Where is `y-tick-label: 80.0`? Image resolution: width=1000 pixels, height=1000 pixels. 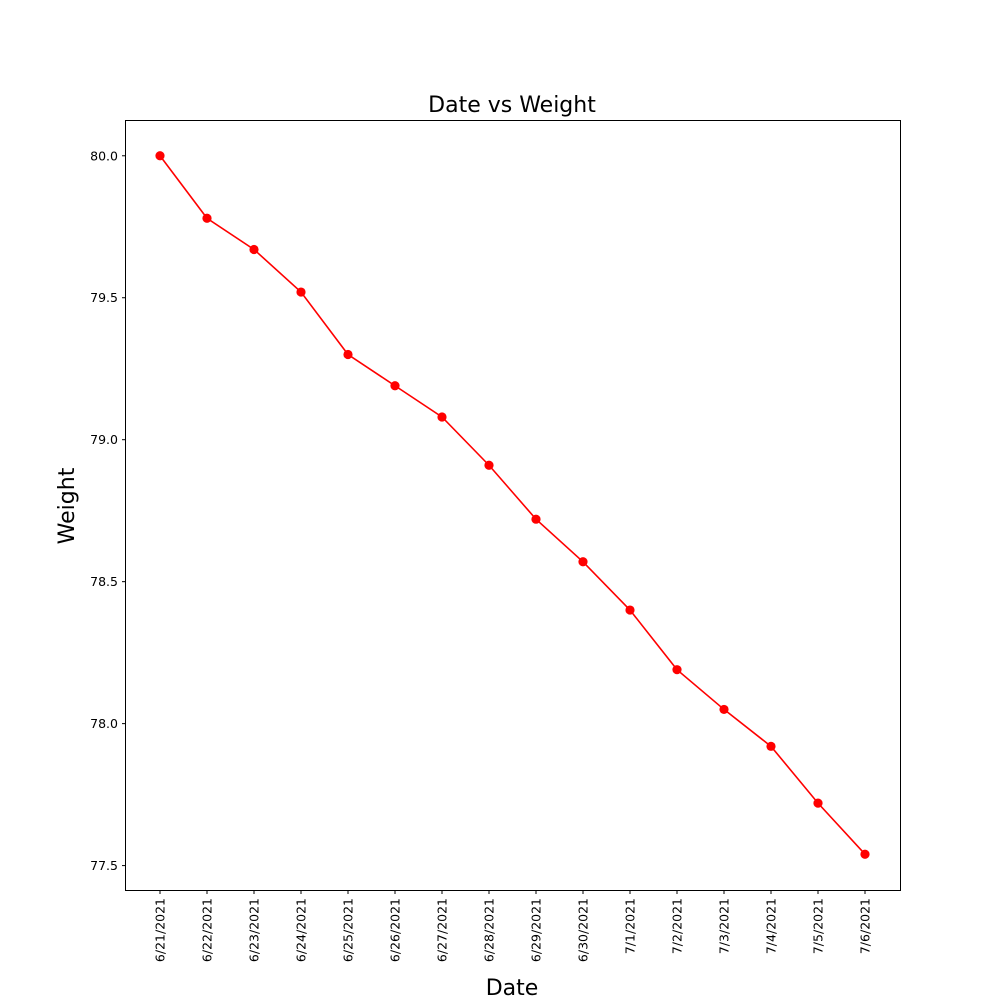
y-tick-label: 80.0 is located at coordinates (104, 155).